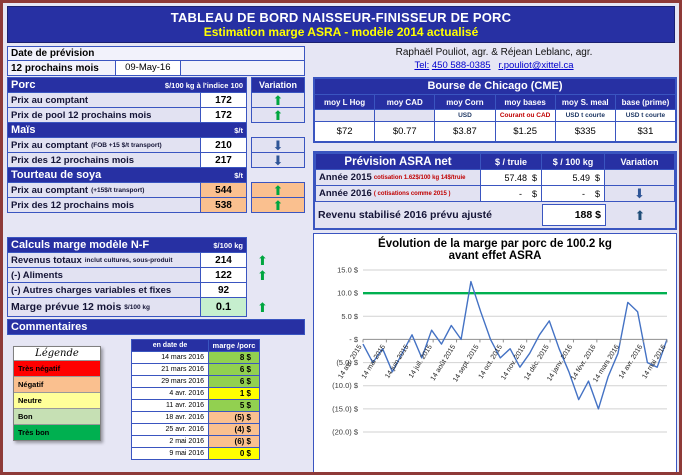  What do you see at coordinates (57, 432) in the screenshot?
I see `legend-item: Très bon` at bounding box center [57, 432].